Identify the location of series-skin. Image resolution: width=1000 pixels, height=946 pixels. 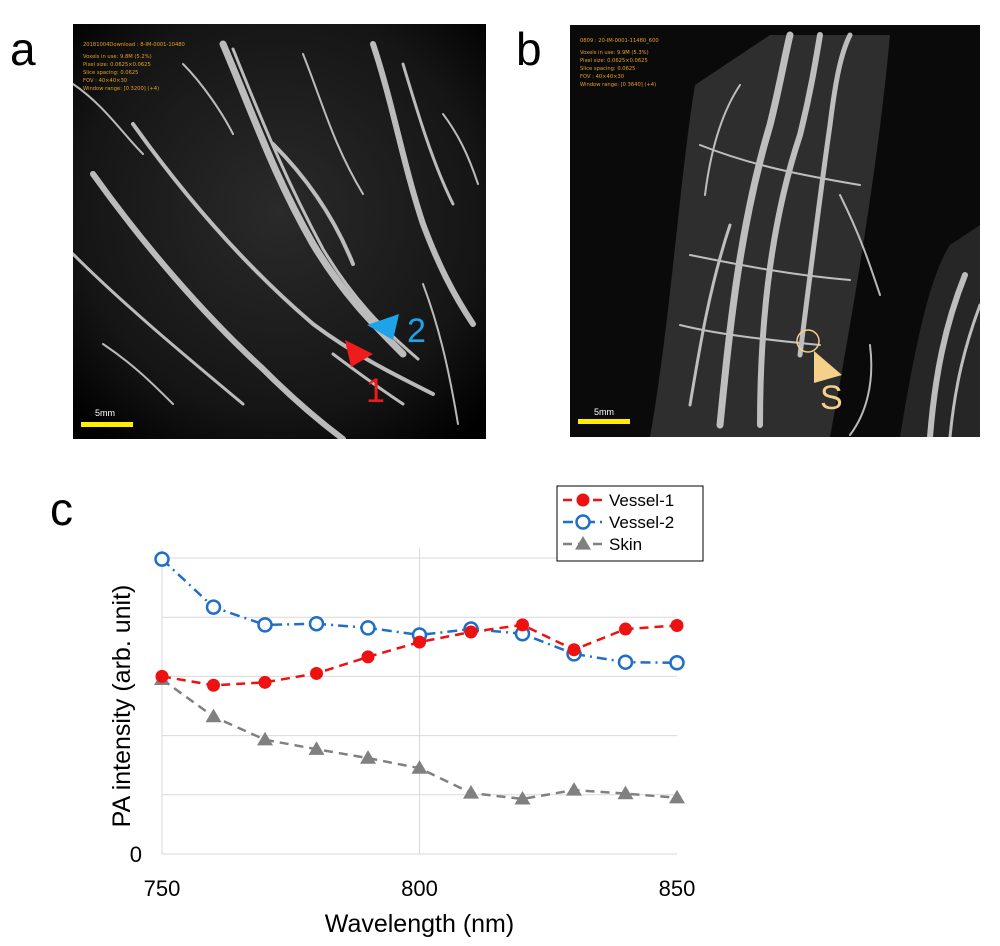
(419, 738).